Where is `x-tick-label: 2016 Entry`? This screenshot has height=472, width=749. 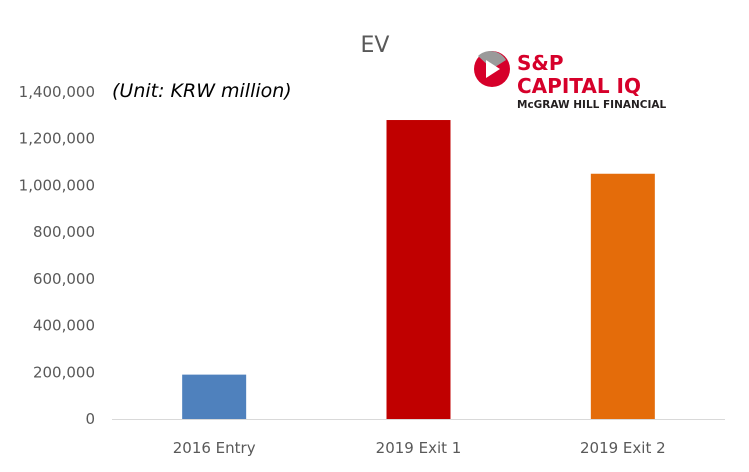 x-tick-label: 2016 Entry is located at coordinates (214, 448).